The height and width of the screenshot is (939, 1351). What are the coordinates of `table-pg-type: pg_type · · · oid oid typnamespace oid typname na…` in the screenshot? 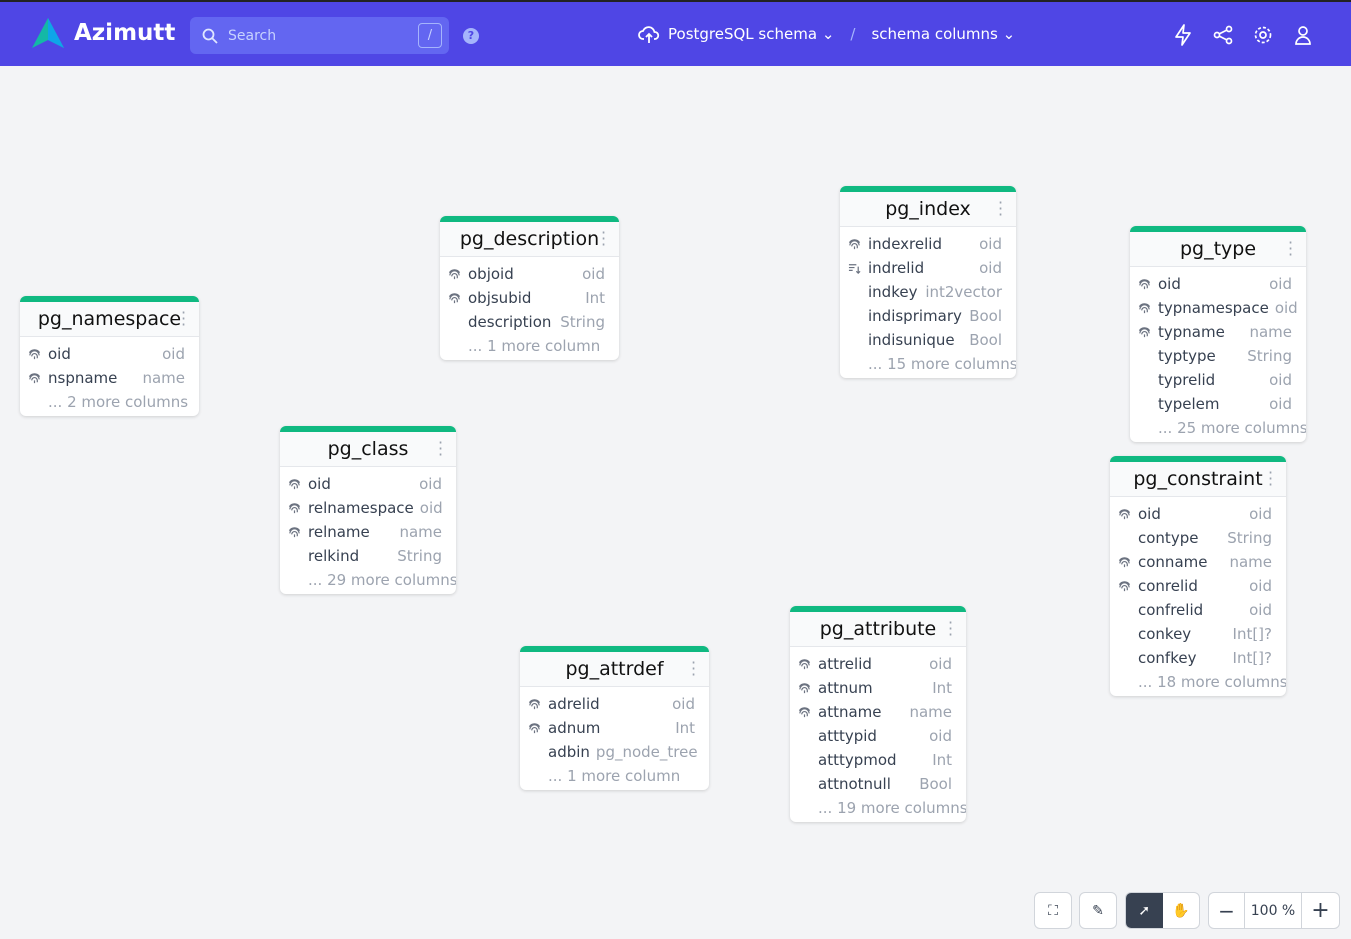 It's located at (1218, 334).